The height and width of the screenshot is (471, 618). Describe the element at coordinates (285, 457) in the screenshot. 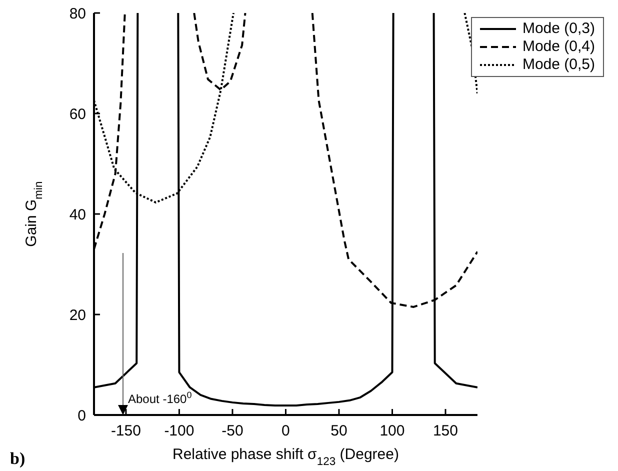

I see `x-axis-title: Relative phase shift σ$_{123}$ (Degree)` at that location.